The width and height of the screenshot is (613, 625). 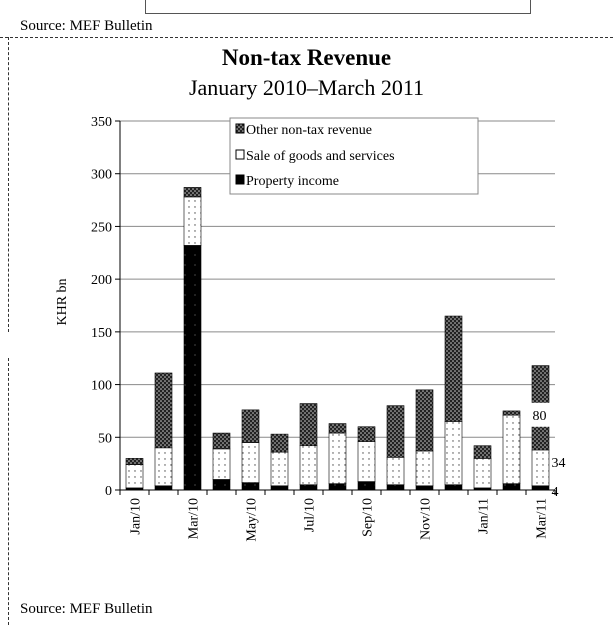 I want to click on panel-border-left, so click(x=8, y=184).